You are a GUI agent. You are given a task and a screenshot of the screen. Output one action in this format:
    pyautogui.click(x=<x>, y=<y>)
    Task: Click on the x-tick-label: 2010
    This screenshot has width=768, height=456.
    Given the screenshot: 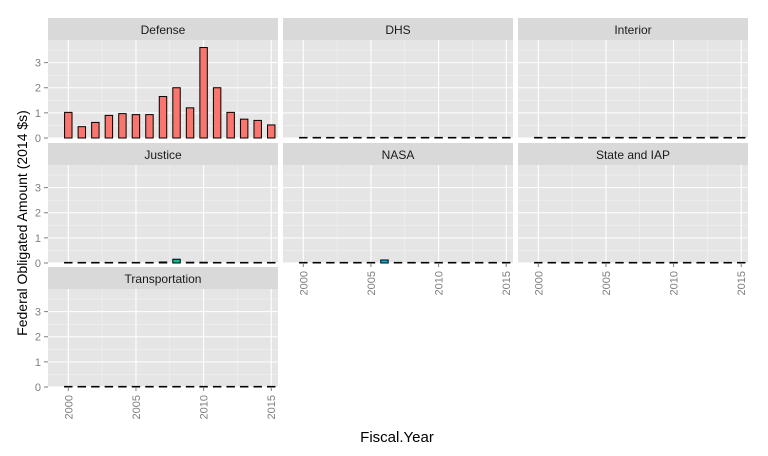 What is the action you would take?
    pyautogui.click(x=675, y=283)
    